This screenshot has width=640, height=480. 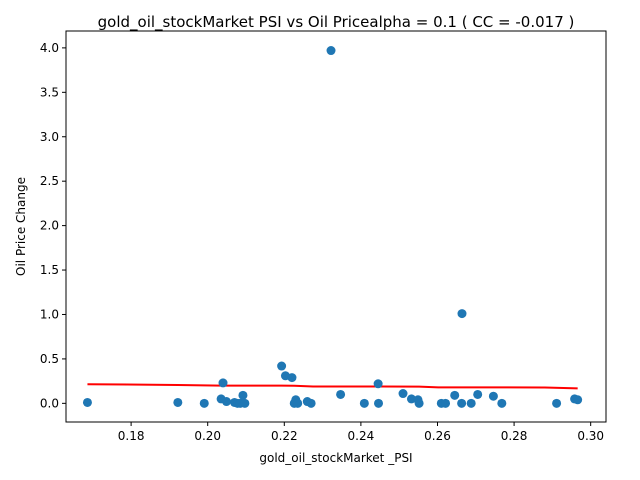 What do you see at coordinates (49, 270) in the screenshot?
I see `y-tick-label: 1.5` at bounding box center [49, 270].